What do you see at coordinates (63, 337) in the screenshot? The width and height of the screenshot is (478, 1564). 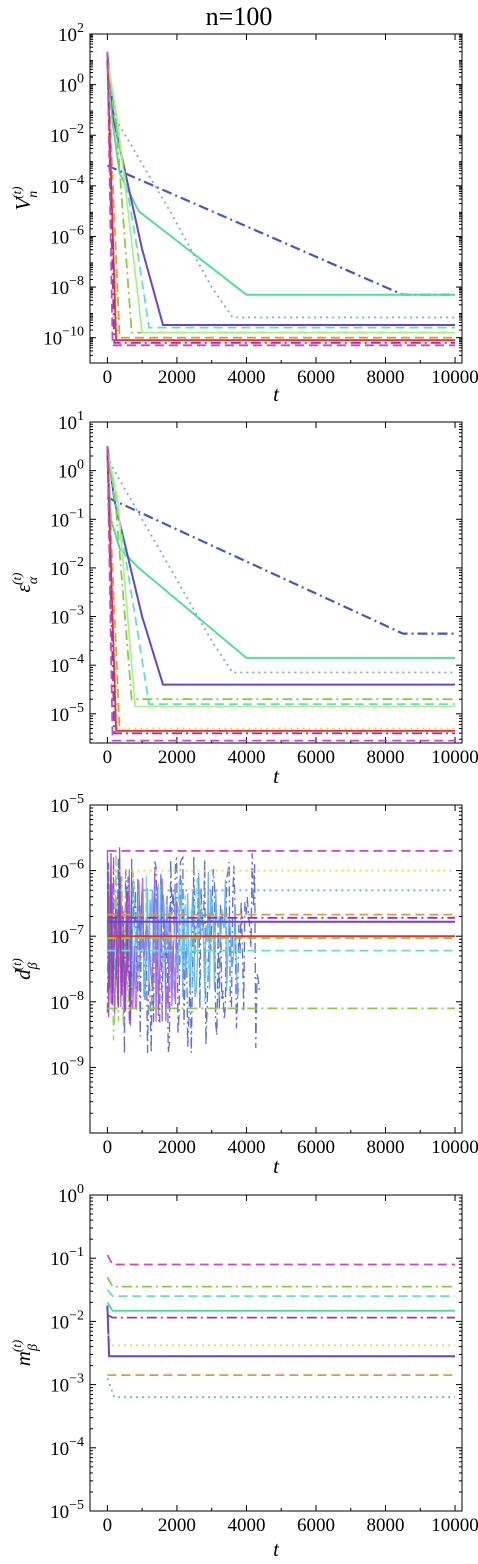 I see `y-tick-label: 10⁻¹⁰` at bounding box center [63, 337].